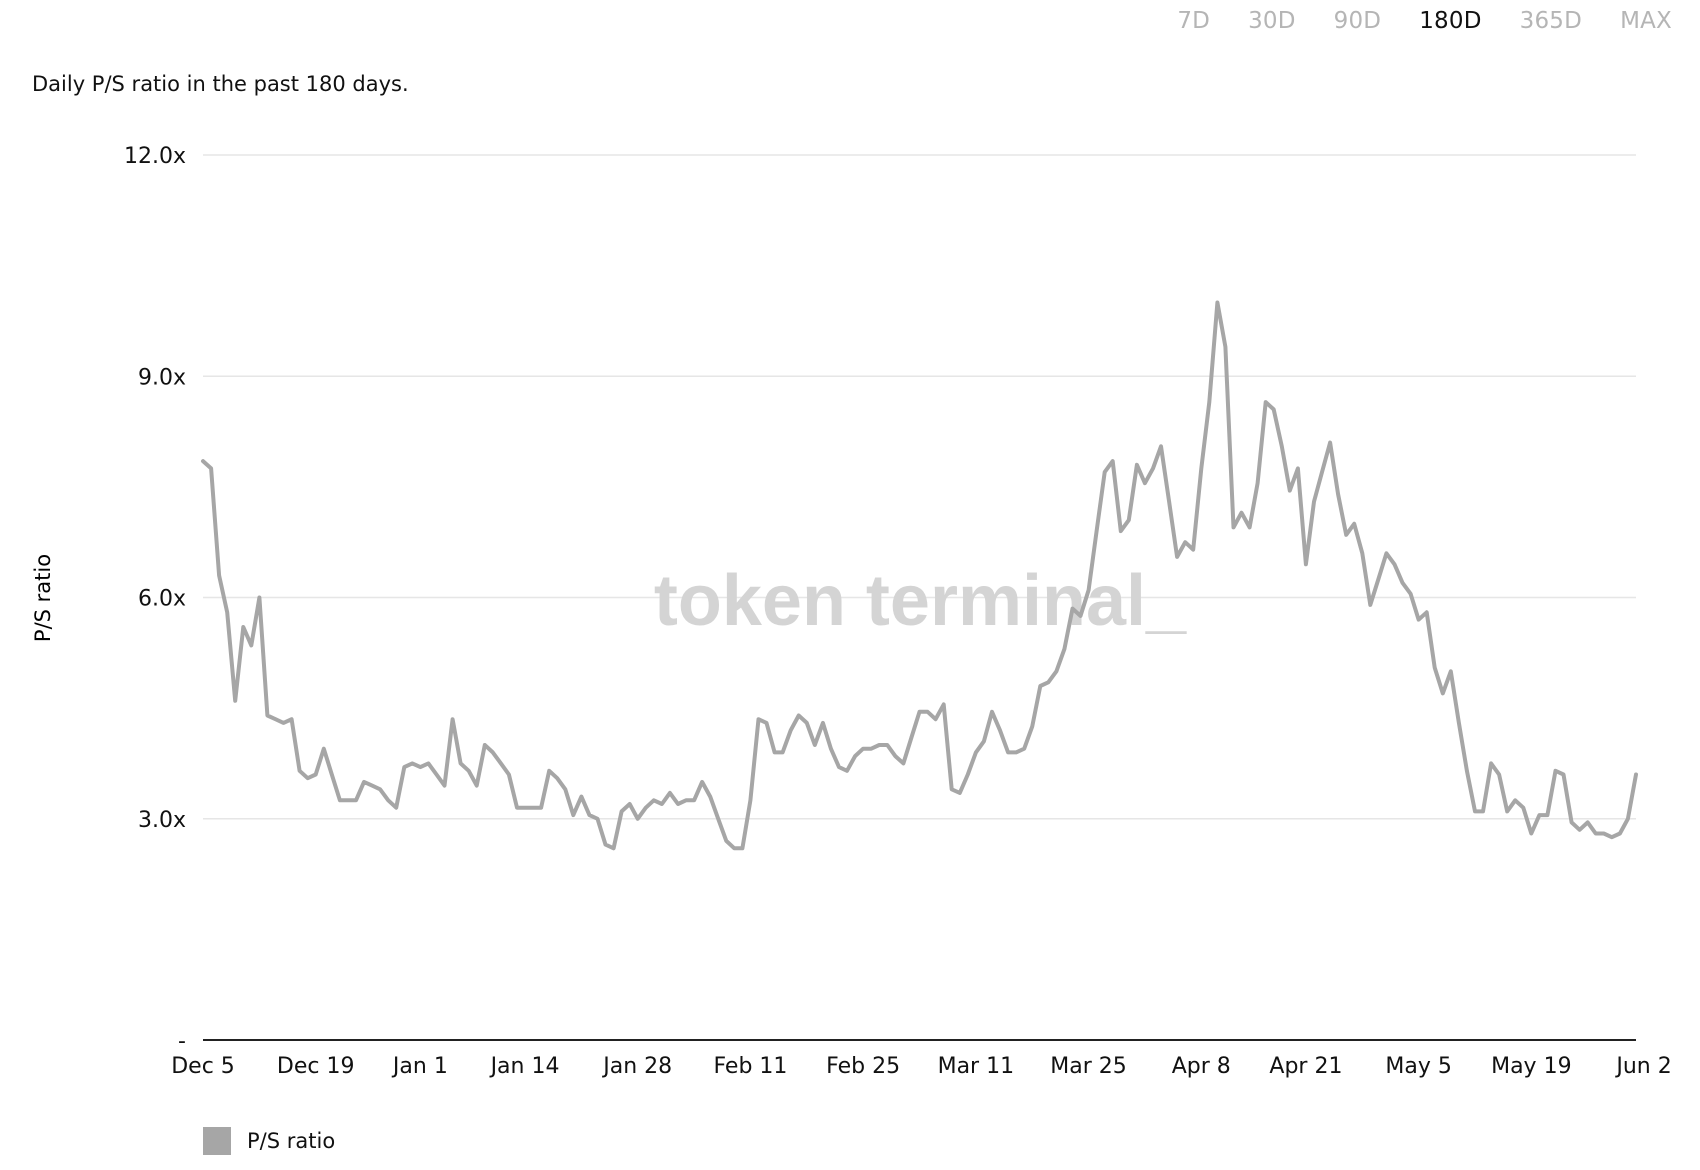 The height and width of the screenshot is (1170, 1700). I want to click on x-tick-label: Apr 8, so click(1201, 1066).